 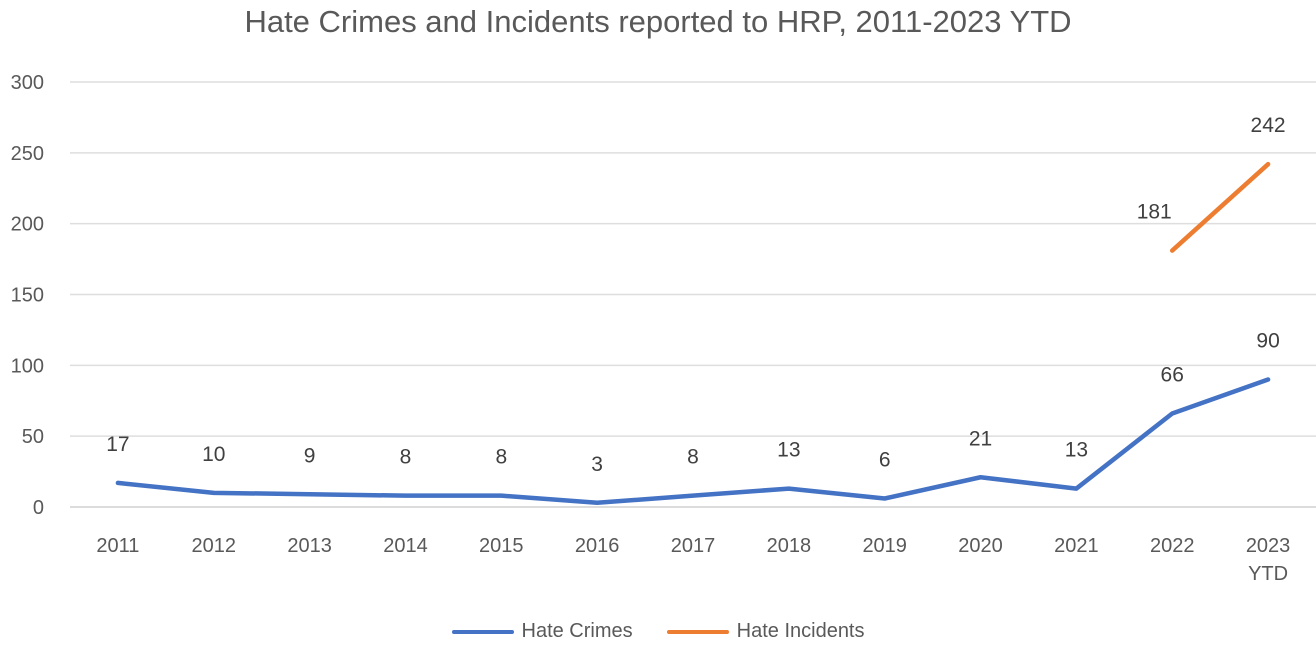 I want to click on data-label-hate-crimes: 6, so click(x=885, y=460).